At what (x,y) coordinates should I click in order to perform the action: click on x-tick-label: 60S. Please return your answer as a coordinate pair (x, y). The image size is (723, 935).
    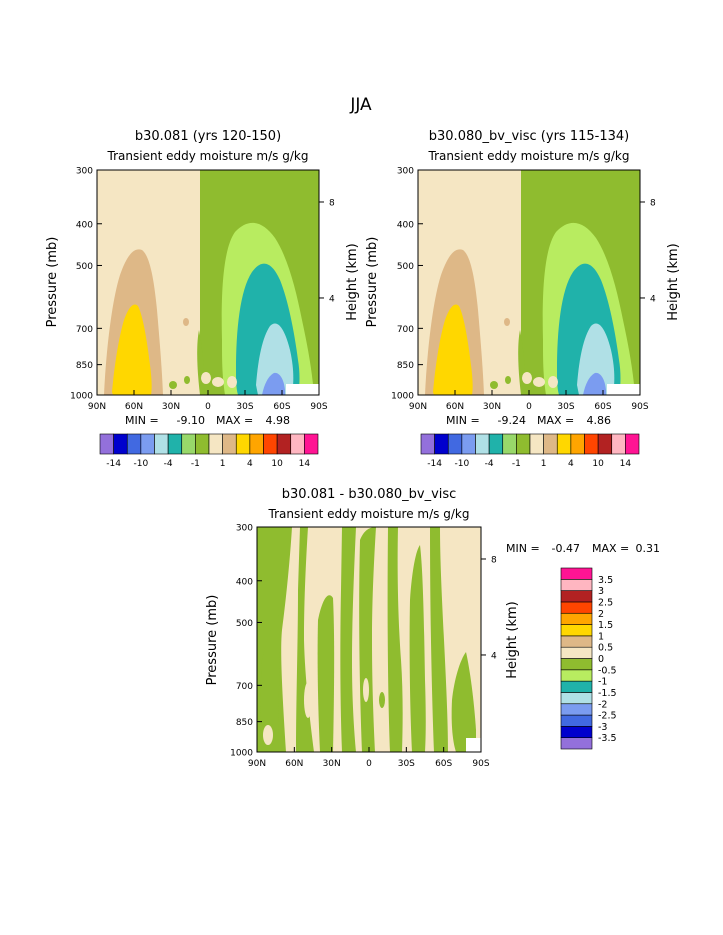
    Looking at the image, I should click on (443, 764).